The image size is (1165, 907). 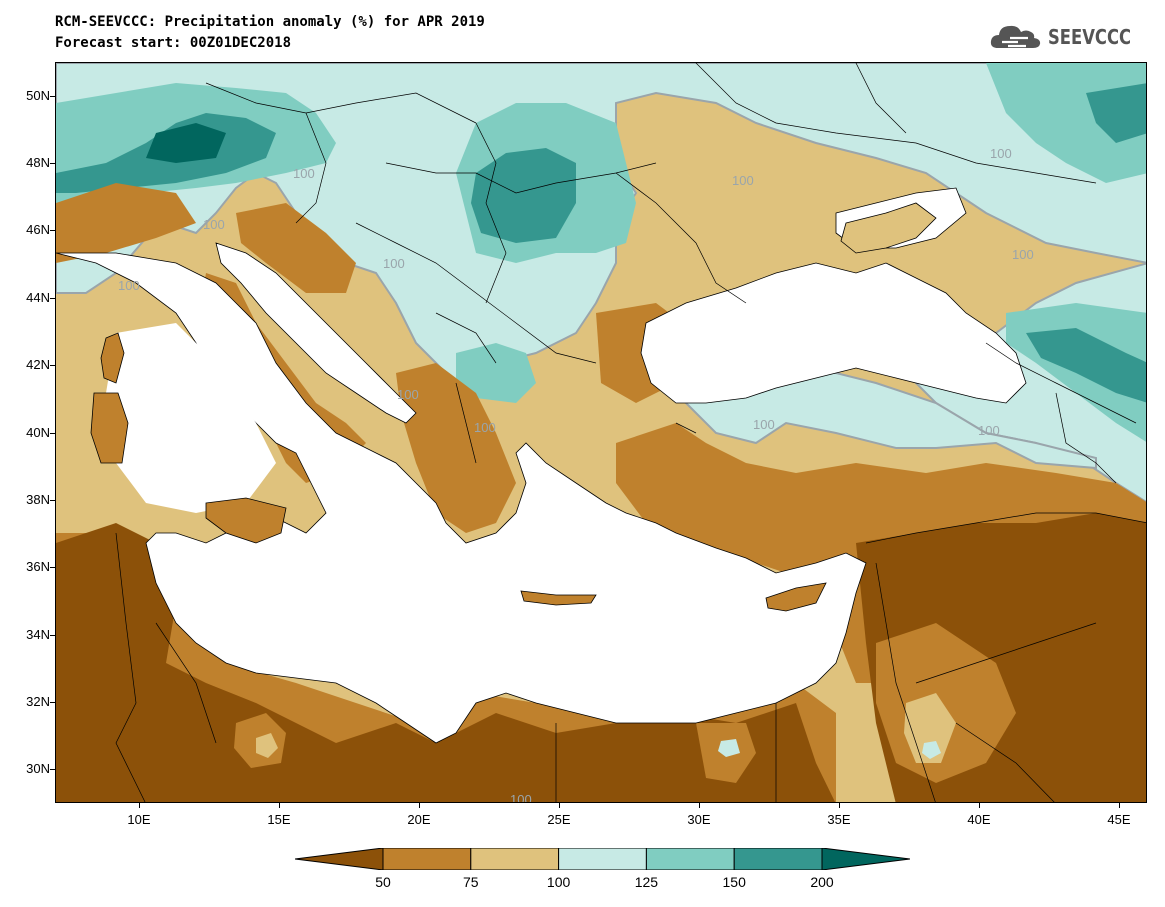 What do you see at coordinates (339, 859) in the screenshot?
I see `colorbar-low-arrow` at bounding box center [339, 859].